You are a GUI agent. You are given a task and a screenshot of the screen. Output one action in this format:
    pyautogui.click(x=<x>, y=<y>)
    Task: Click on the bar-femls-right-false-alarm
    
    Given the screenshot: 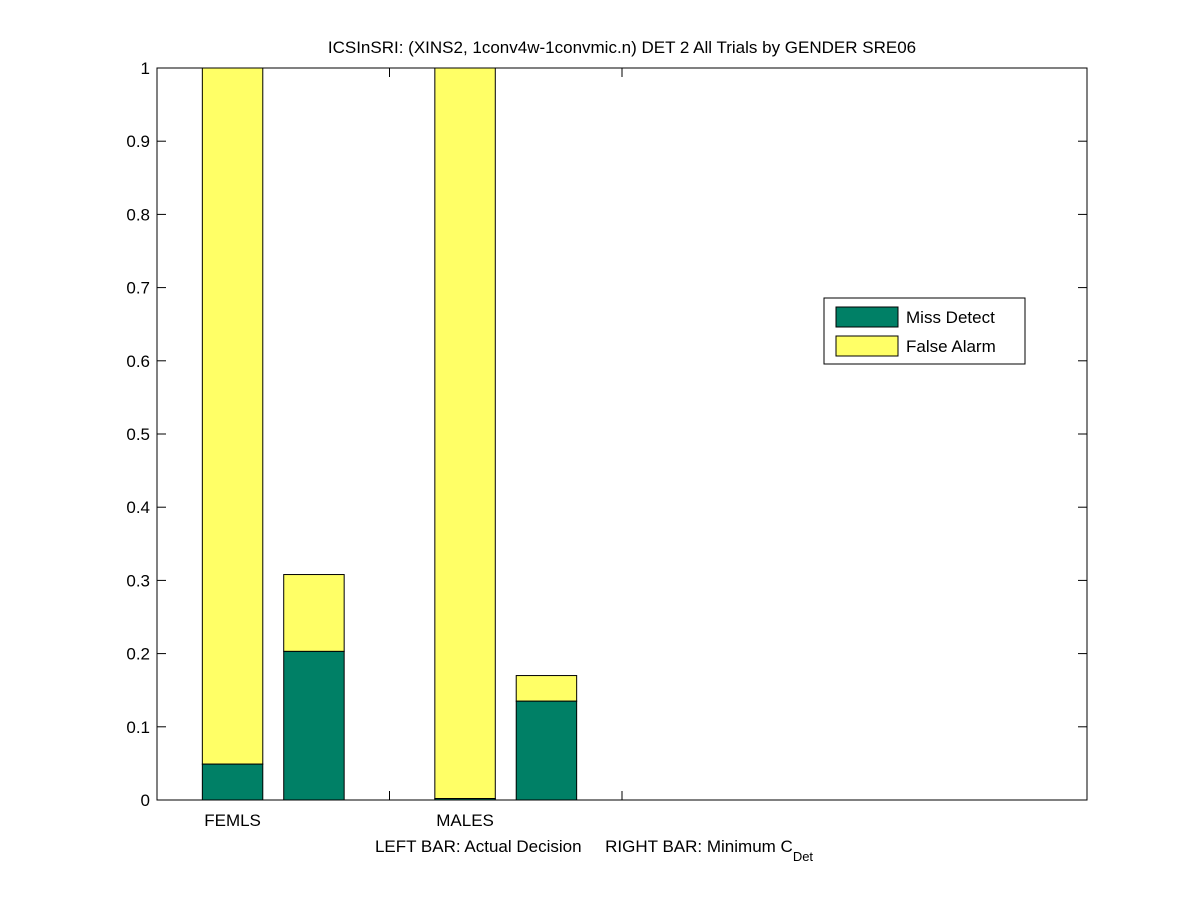 What is the action you would take?
    pyautogui.click(x=314, y=613)
    